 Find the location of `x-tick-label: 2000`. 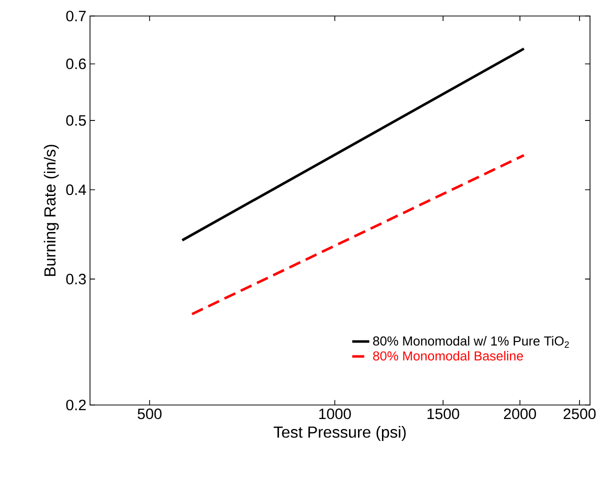

x-tick-label: 2000 is located at coordinates (520, 414).